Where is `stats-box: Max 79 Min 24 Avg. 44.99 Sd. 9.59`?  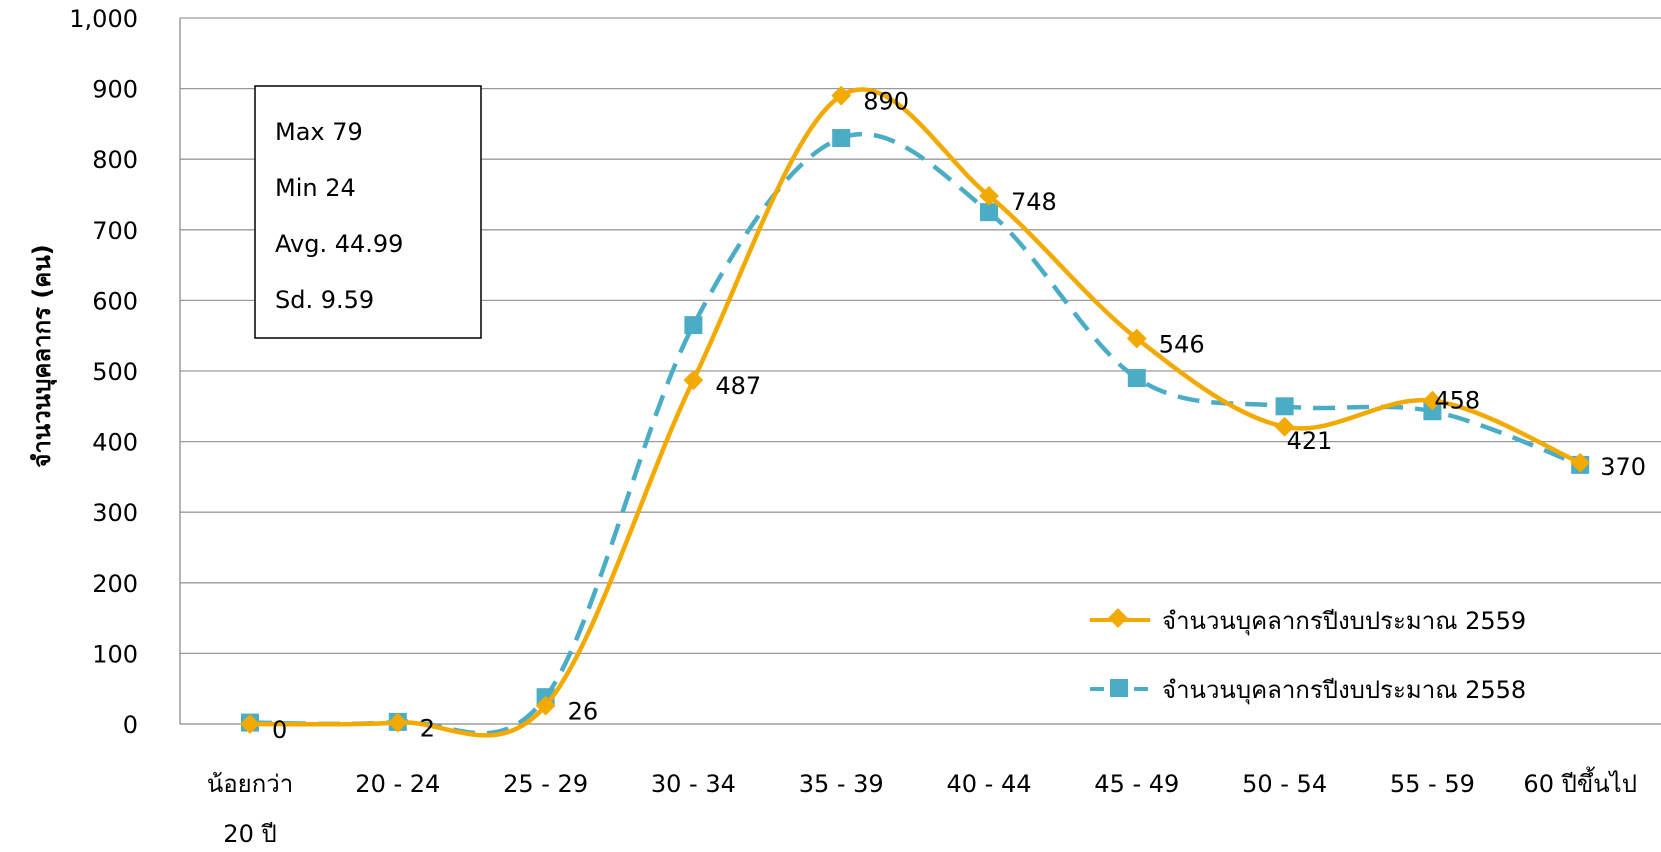 stats-box: Max 79 Min 24 Avg. 44.99 Sd. 9.59 is located at coordinates (368, 212).